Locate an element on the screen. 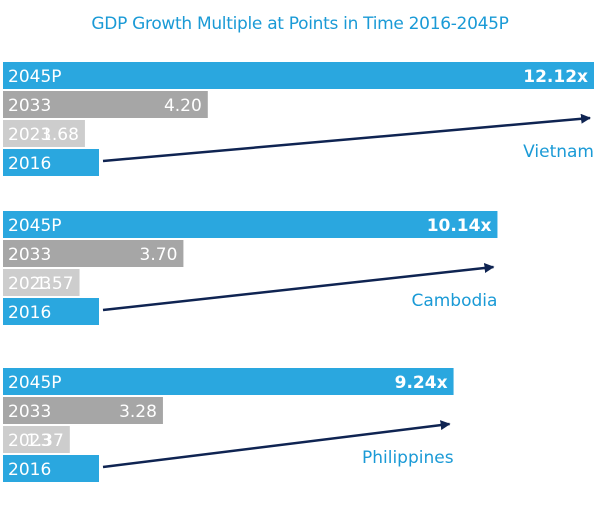  value-label-vietnam-2023: 1.68 is located at coordinates (60, 135).